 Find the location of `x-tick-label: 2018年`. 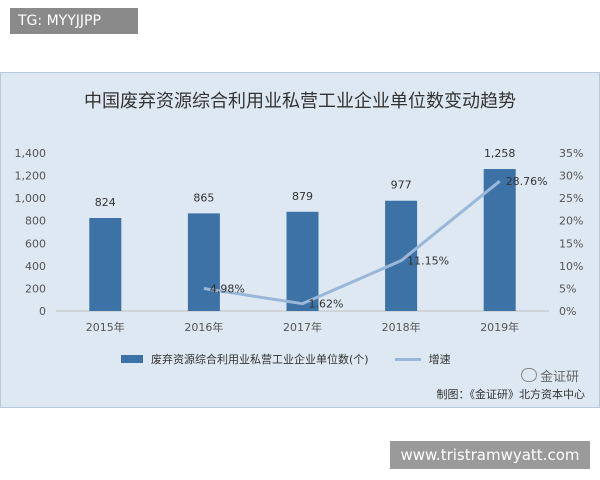

x-tick-label: 2018年 is located at coordinates (401, 327).